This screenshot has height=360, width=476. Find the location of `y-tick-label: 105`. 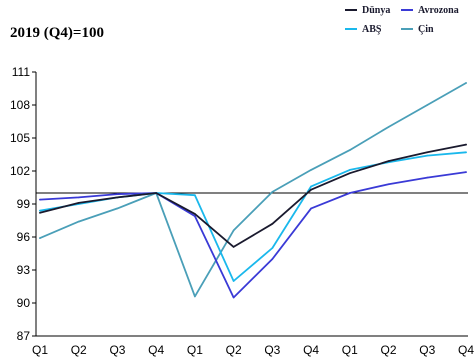

y-tick-label: 105 is located at coordinates (20, 138).